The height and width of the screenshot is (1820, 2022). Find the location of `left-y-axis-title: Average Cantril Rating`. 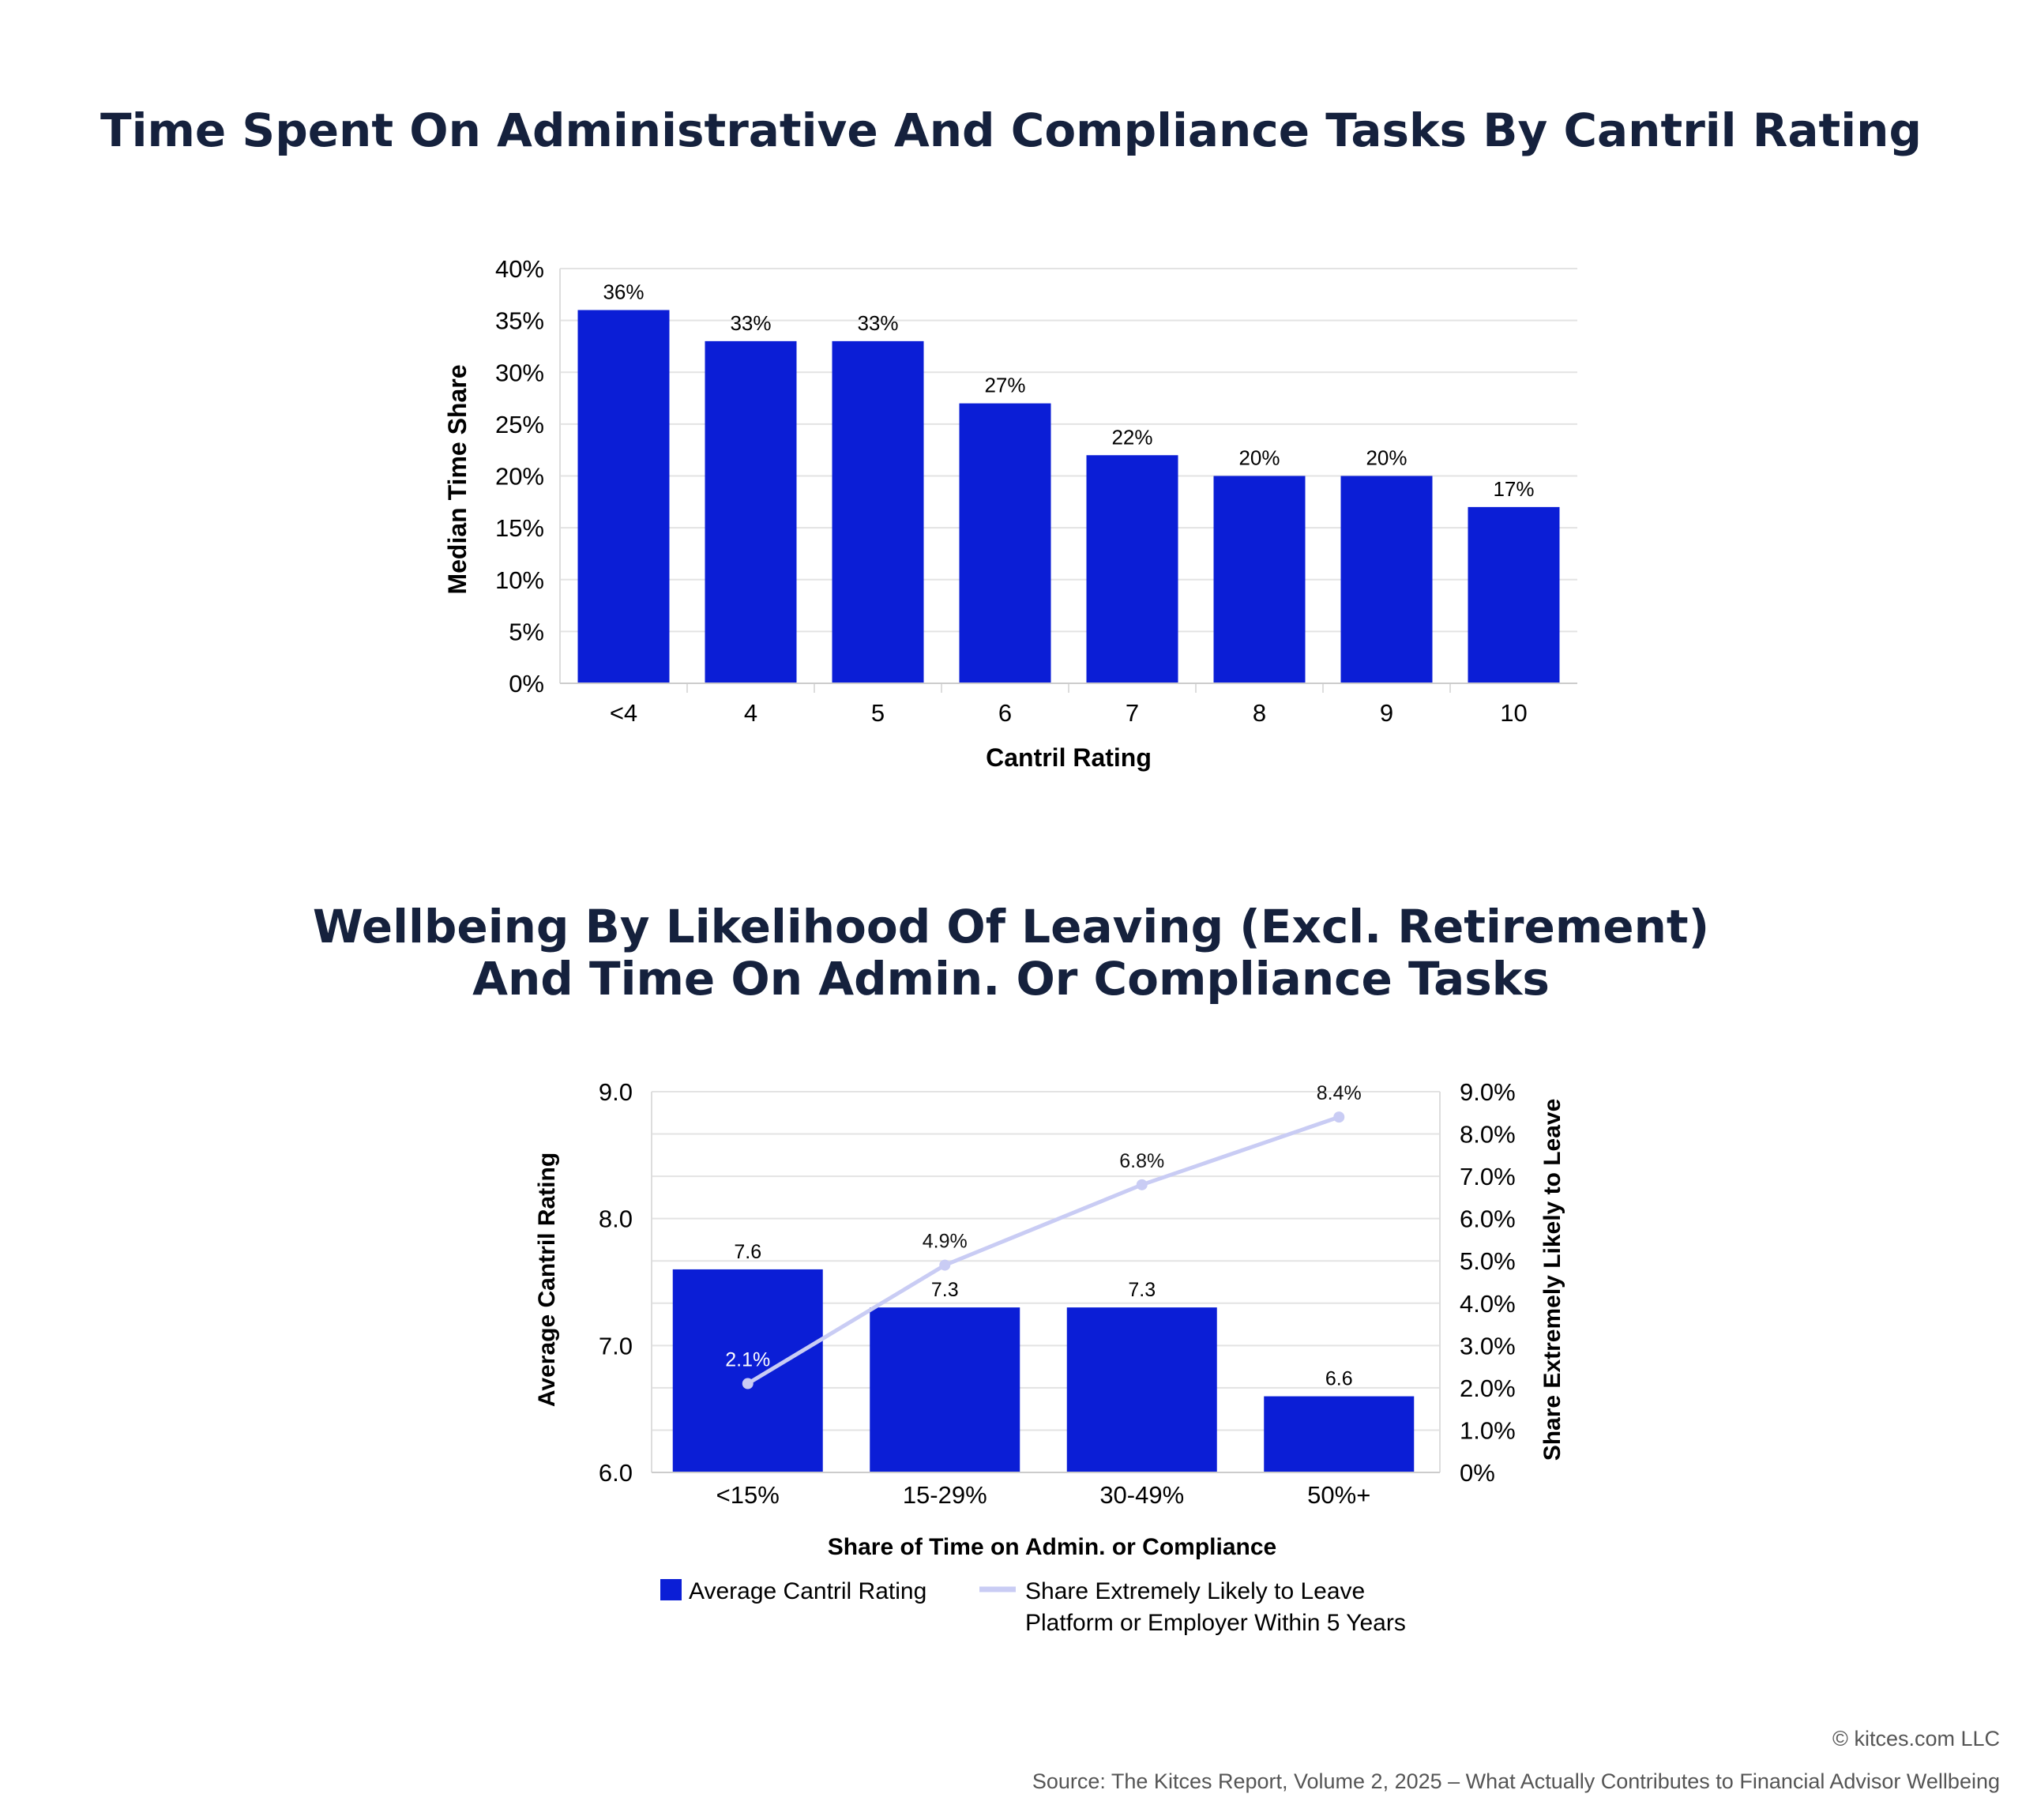

left-y-axis-title: Average Cantril Rating is located at coordinates (547, 1280).